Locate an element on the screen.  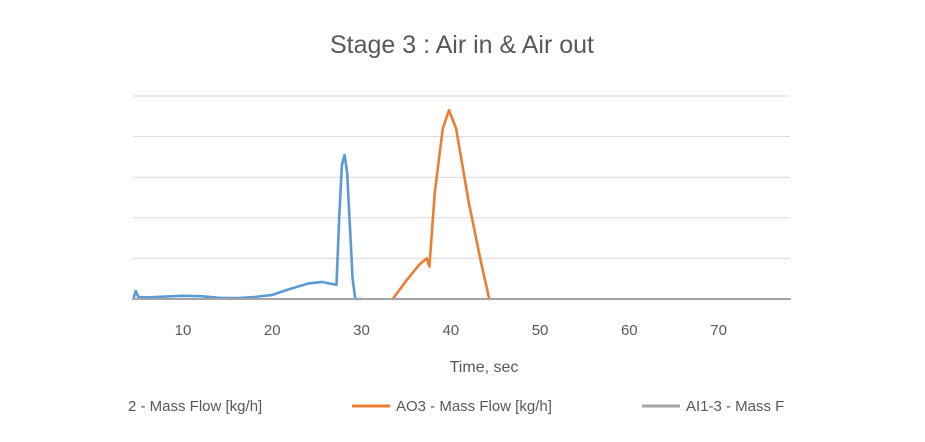
x-tick-label: 40 is located at coordinates (450, 330).